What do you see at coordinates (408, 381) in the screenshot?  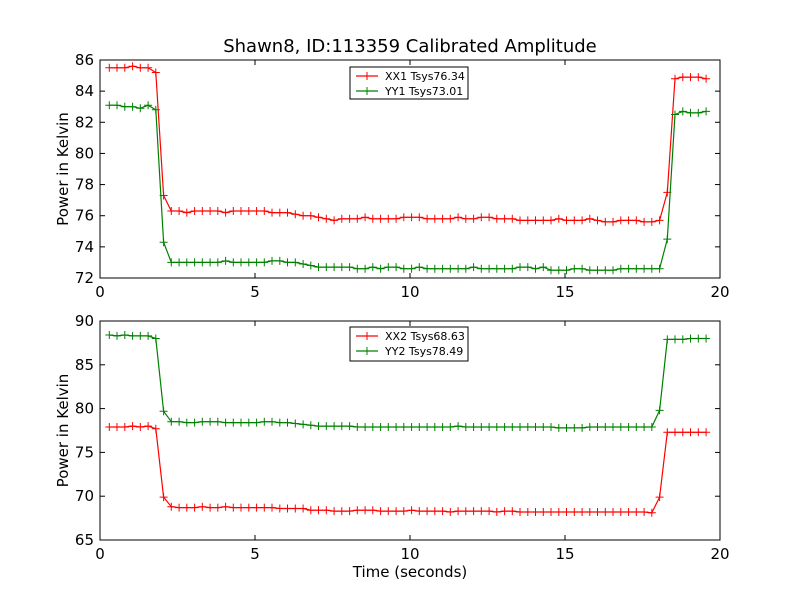 I see `series-yy2` at bounding box center [408, 381].